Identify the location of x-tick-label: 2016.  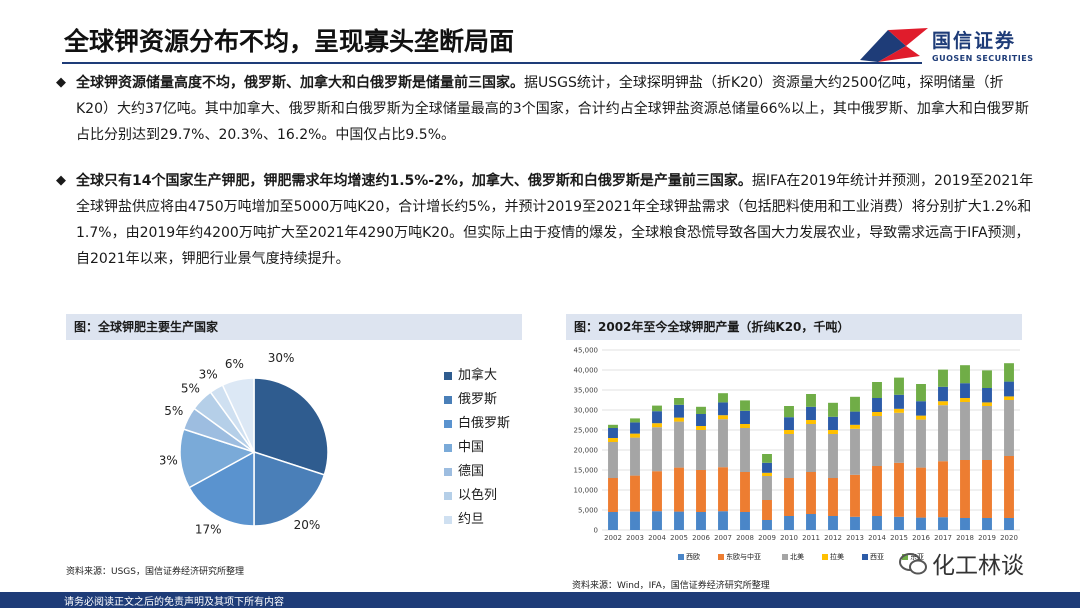
(921, 538).